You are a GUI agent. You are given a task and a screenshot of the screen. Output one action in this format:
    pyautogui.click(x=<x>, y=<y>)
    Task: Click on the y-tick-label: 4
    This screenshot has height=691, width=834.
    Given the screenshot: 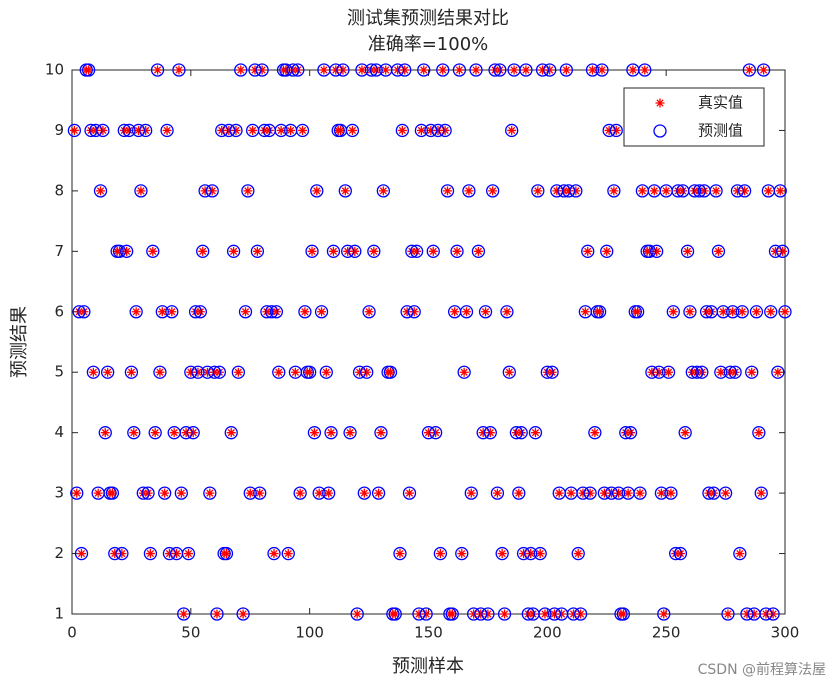 What is the action you would take?
    pyautogui.click(x=59, y=432)
    